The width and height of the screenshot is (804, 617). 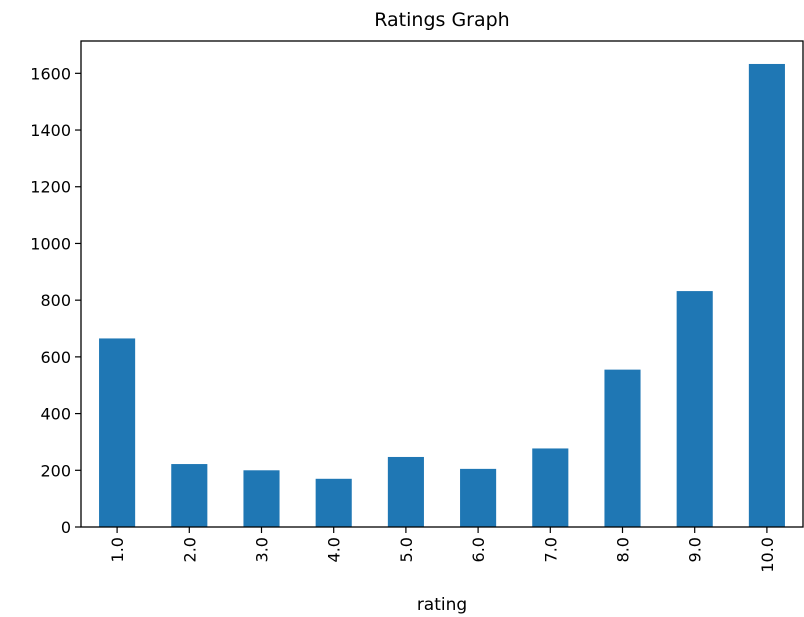 I want to click on x-tick-label: 2.0, so click(x=189, y=549).